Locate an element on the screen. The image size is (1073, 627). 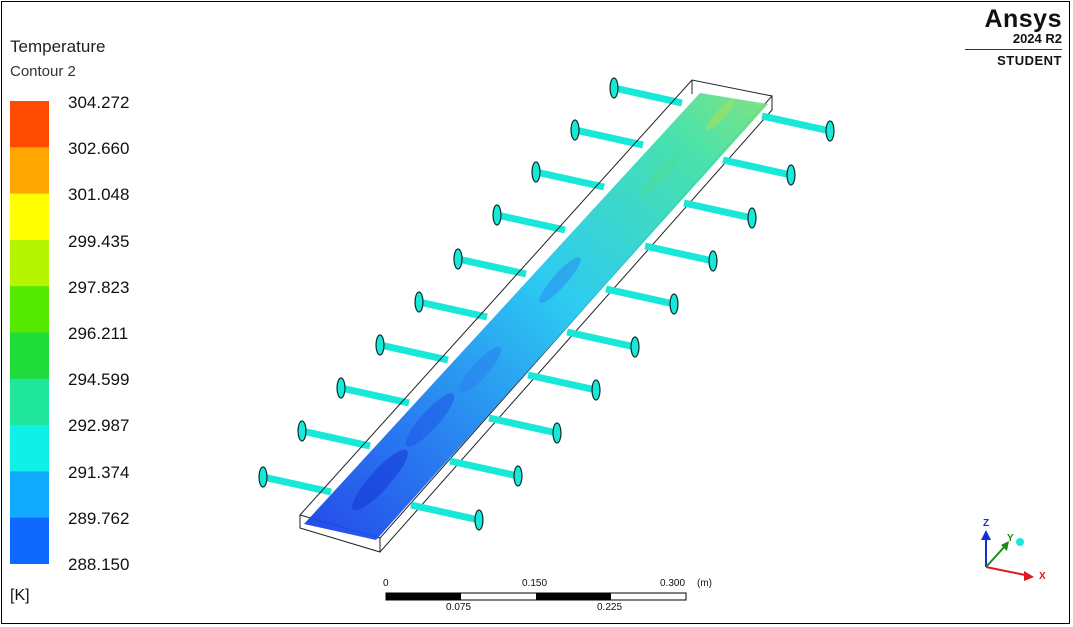
axis-triad is located at coordinates (1007, 555).